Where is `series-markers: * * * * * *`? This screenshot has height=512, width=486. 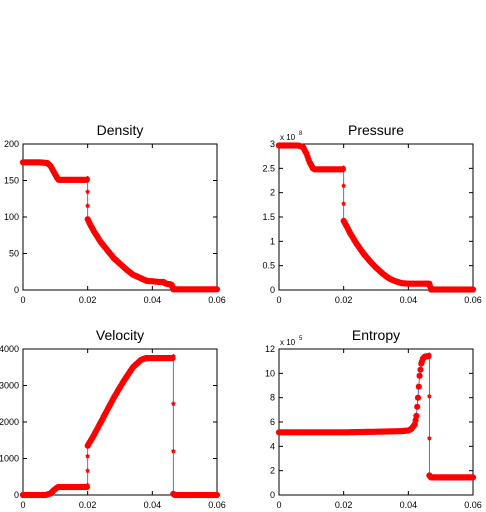
series-markers: * * * * * * is located at coordinates (120, 426).